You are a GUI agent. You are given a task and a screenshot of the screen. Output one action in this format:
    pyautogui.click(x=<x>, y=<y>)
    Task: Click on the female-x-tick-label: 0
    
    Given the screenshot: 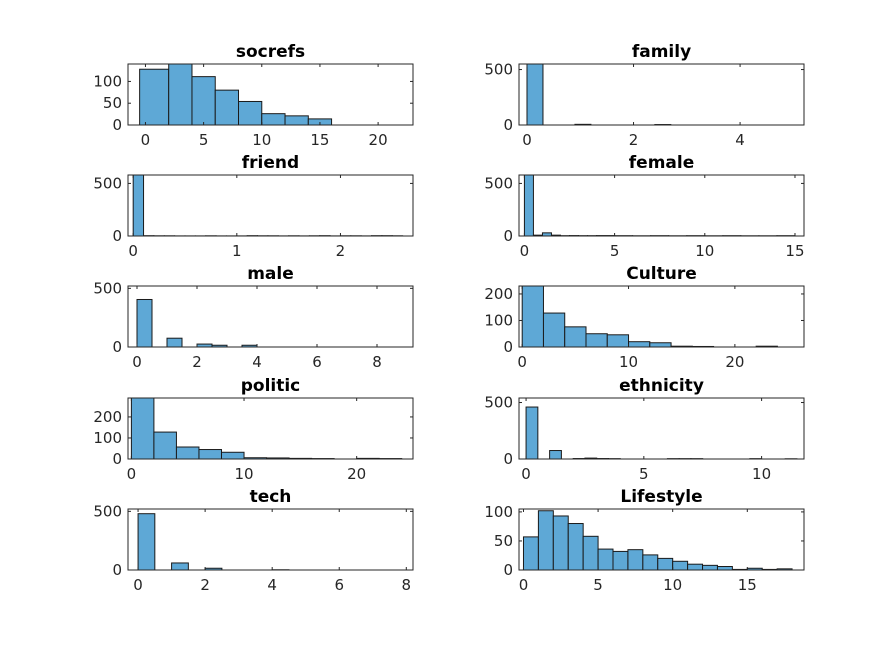 What is the action you would take?
    pyautogui.click(x=525, y=251)
    